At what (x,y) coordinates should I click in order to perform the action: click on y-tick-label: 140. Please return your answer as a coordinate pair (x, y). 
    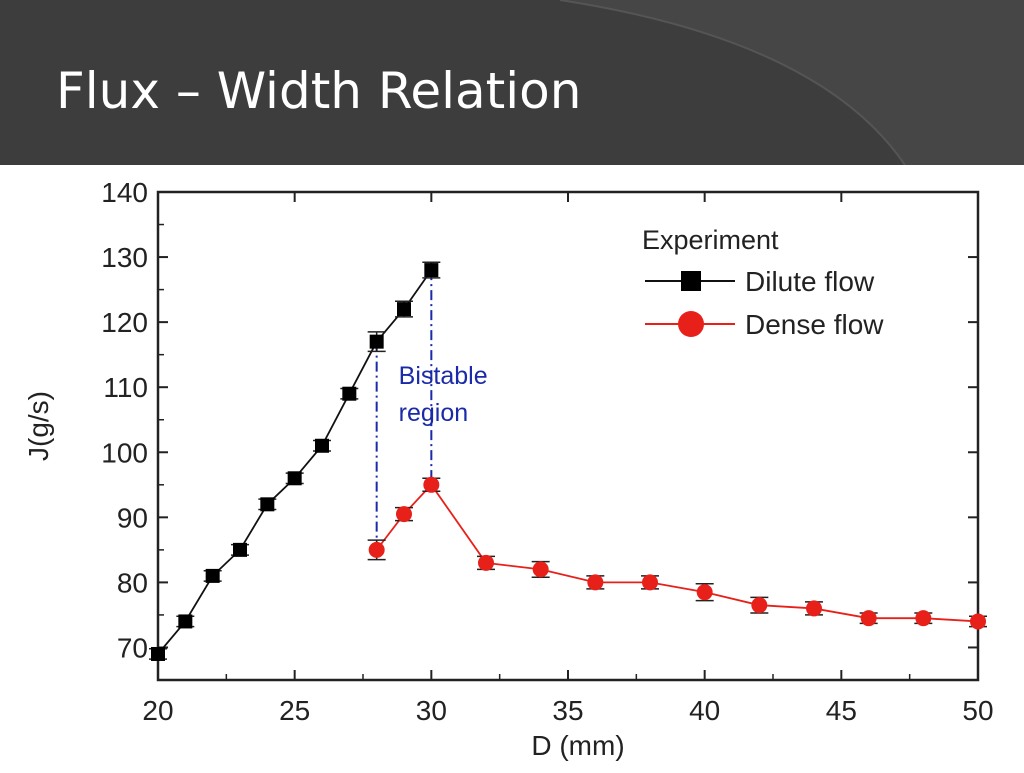
    Looking at the image, I should click on (124, 192).